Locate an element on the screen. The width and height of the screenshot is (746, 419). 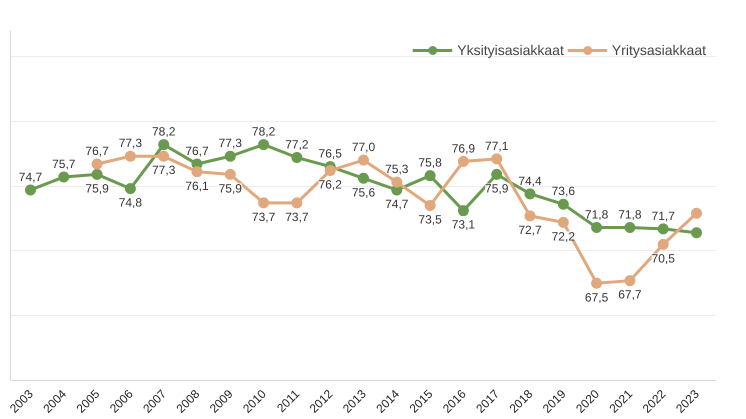
data-label: 77,0 is located at coordinates (364, 147).